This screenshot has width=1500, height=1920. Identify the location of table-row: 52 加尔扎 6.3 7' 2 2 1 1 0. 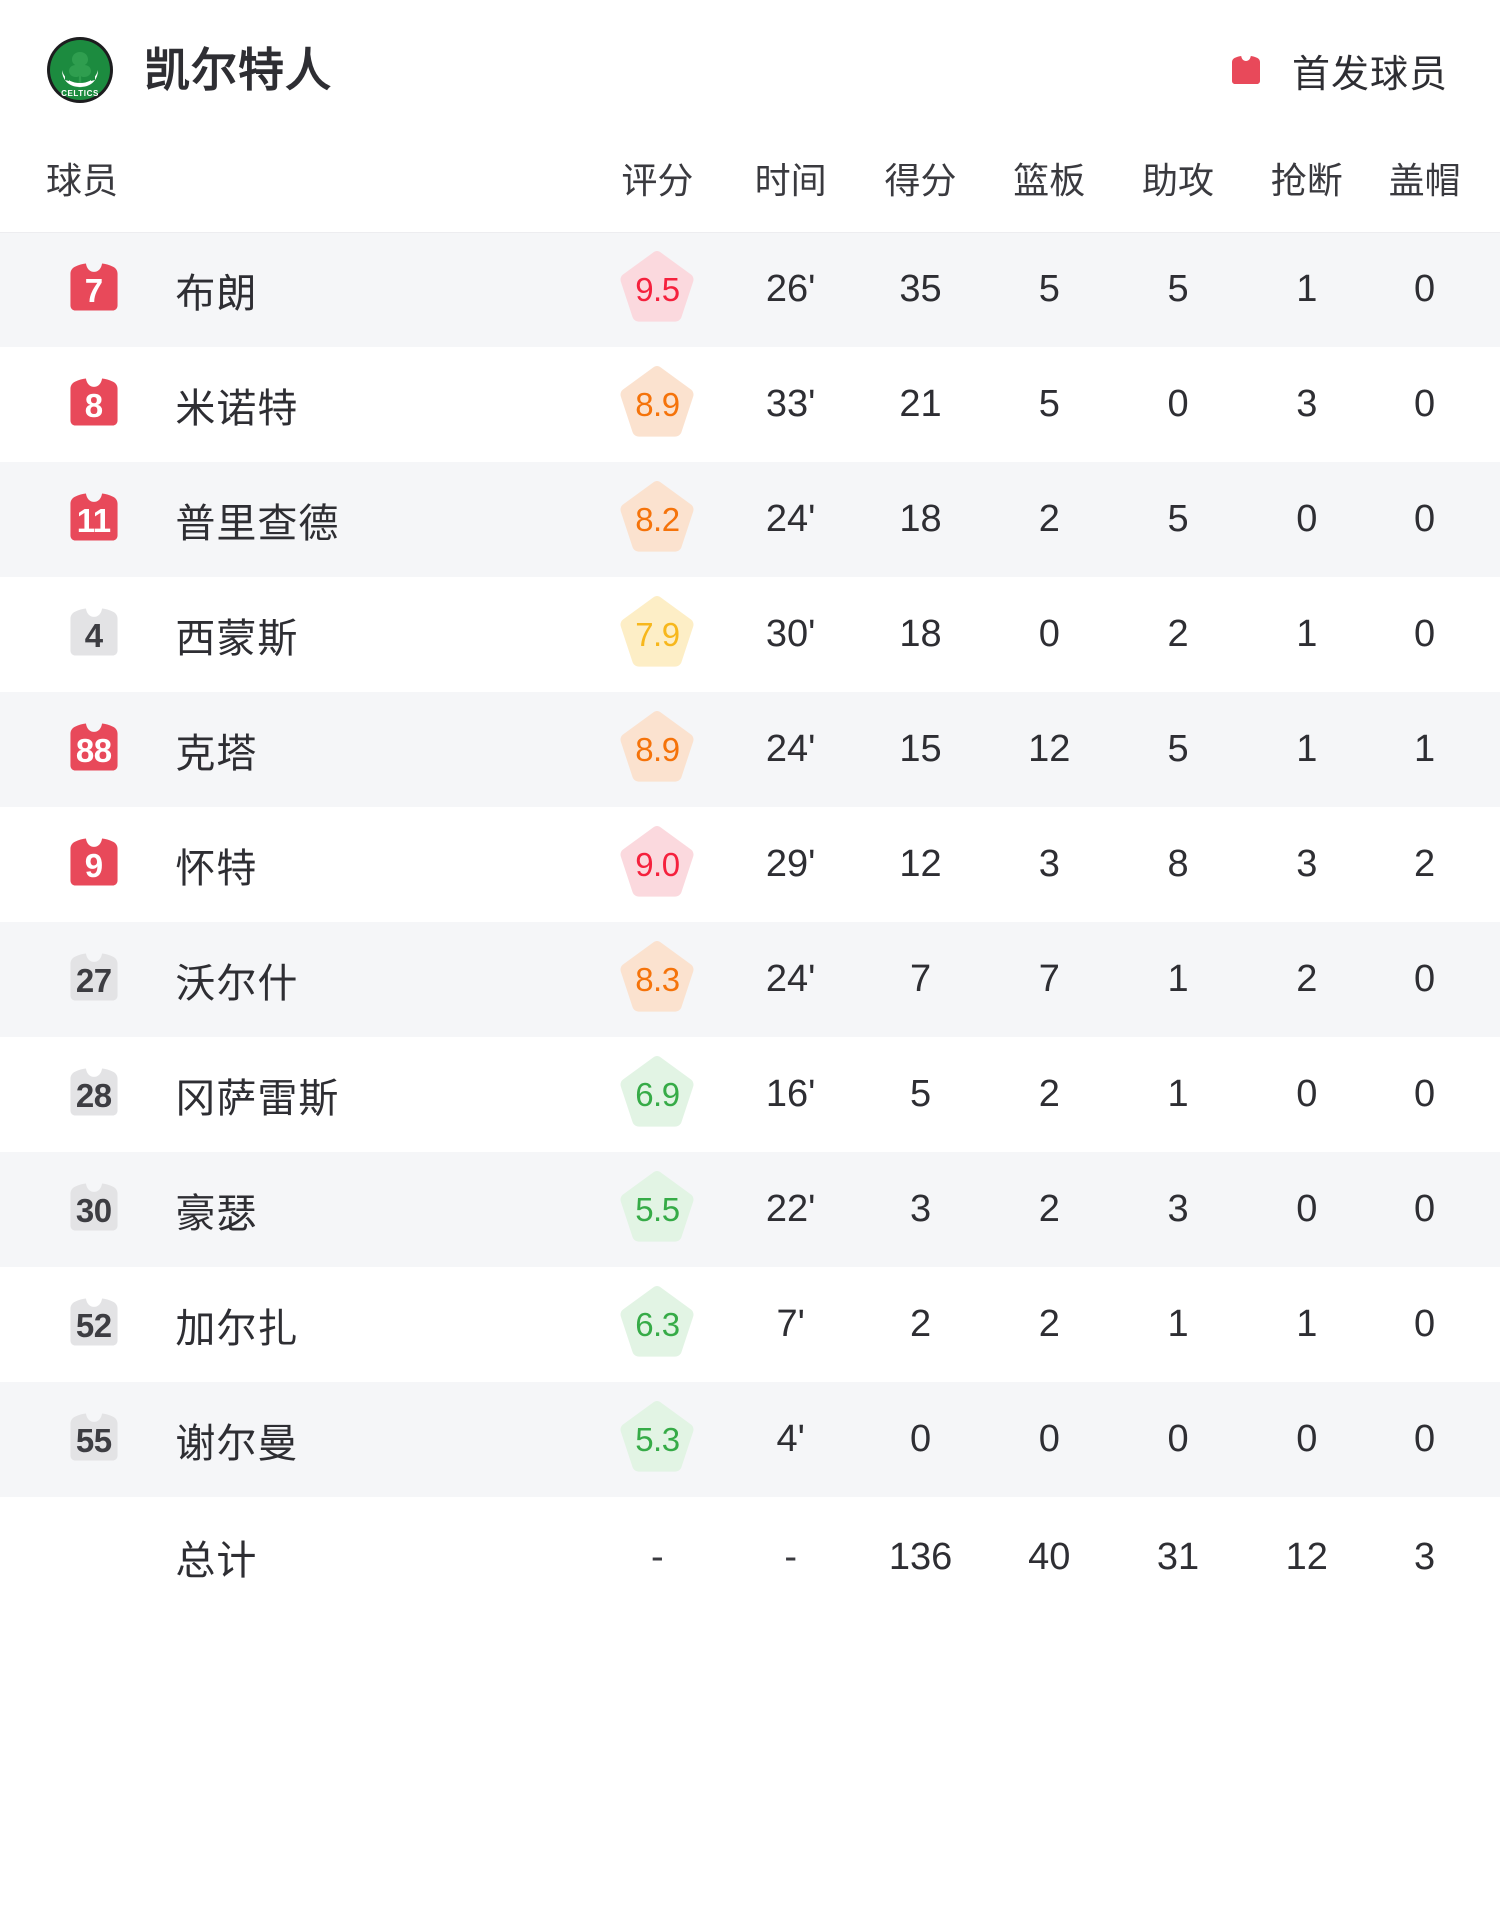
(750, 1324).